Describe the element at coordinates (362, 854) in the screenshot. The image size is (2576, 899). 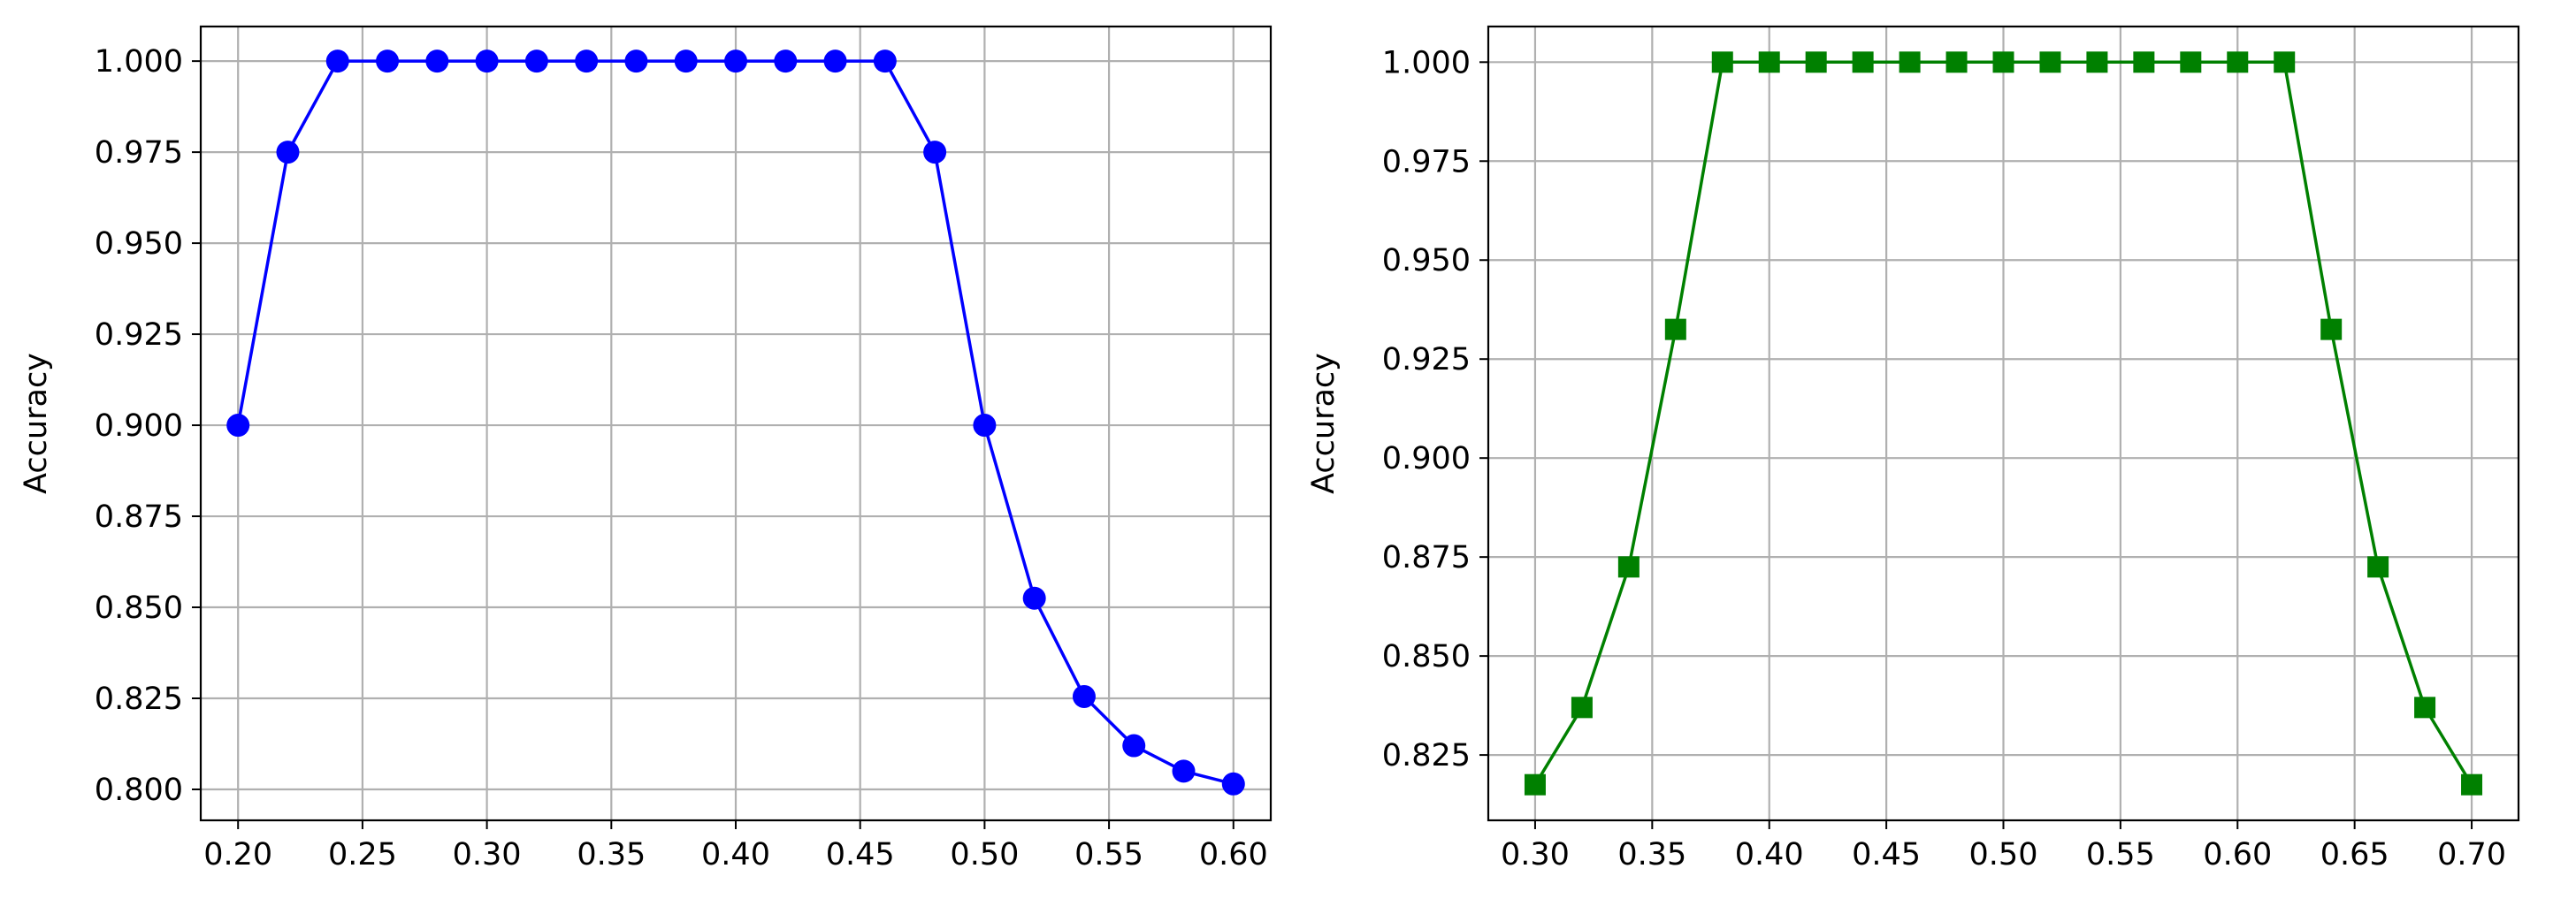
I see `x-tick-label: 0.25` at that location.